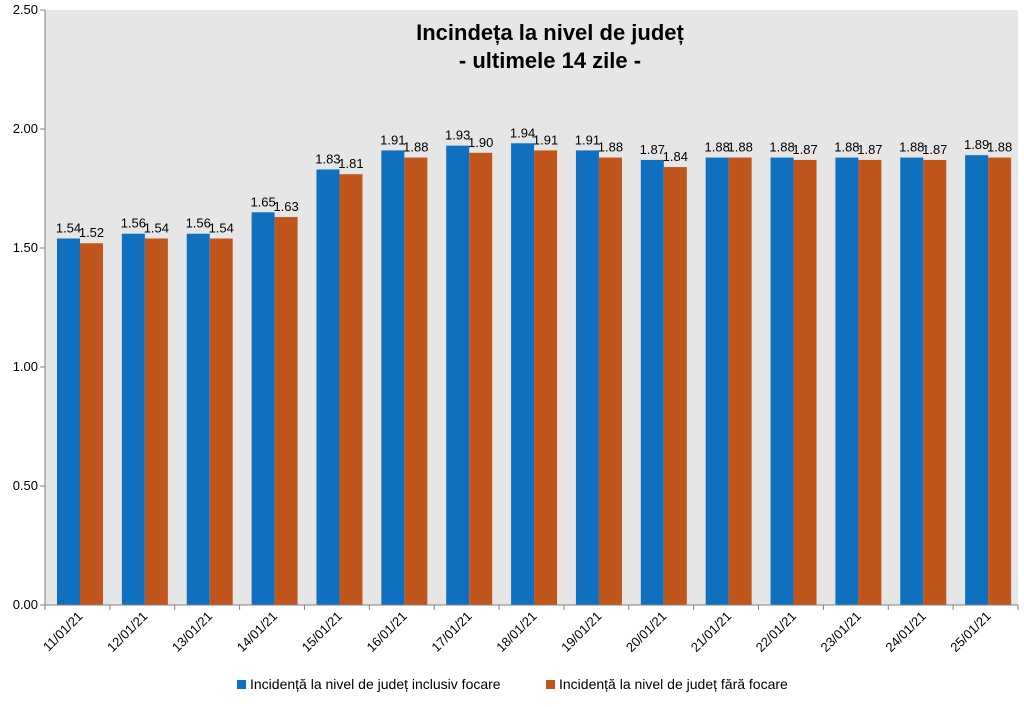 Image resolution: width=1024 pixels, height=707 pixels. What do you see at coordinates (480, 142) in the screenshot?
I see `data-label: 1.90` at bounding box center [480, 142].